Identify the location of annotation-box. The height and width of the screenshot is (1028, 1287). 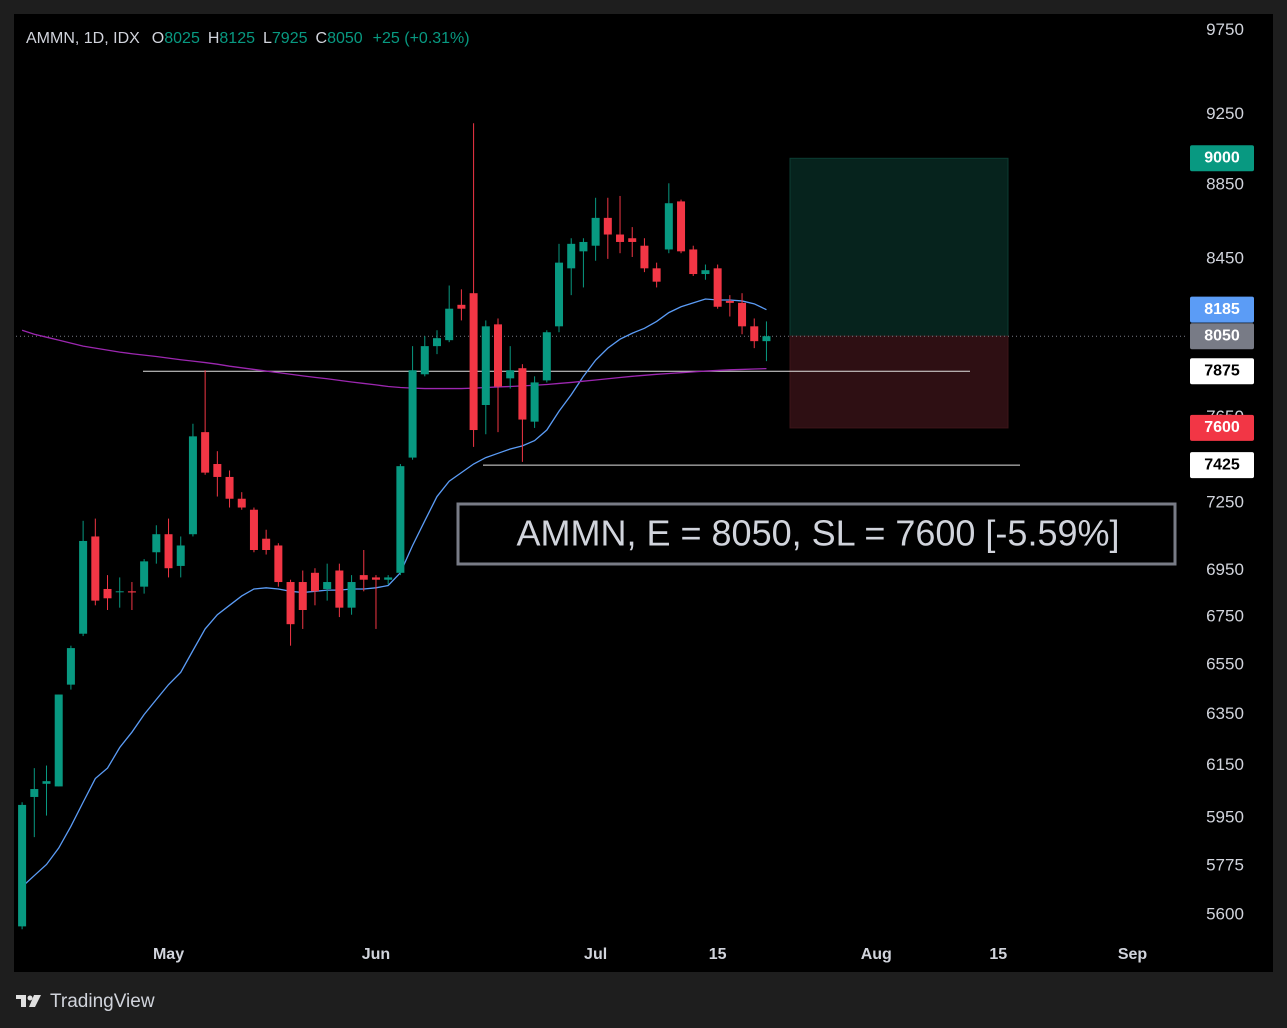
(816, 534).